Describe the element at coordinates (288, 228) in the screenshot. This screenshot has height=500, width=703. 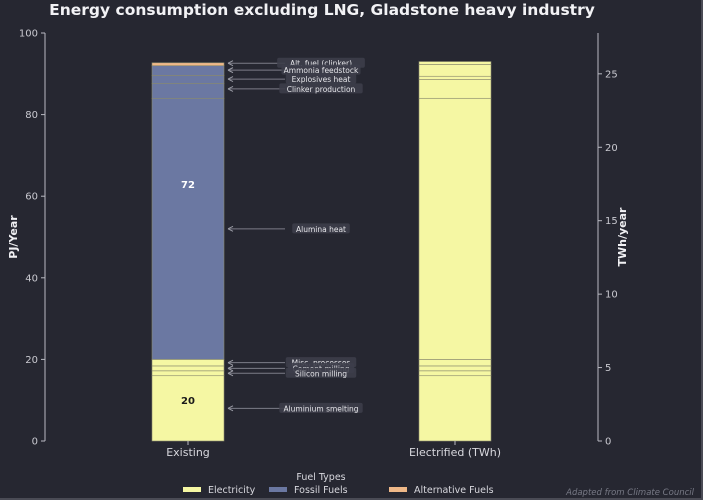
I see `annotation: Alumina heat` at that location.